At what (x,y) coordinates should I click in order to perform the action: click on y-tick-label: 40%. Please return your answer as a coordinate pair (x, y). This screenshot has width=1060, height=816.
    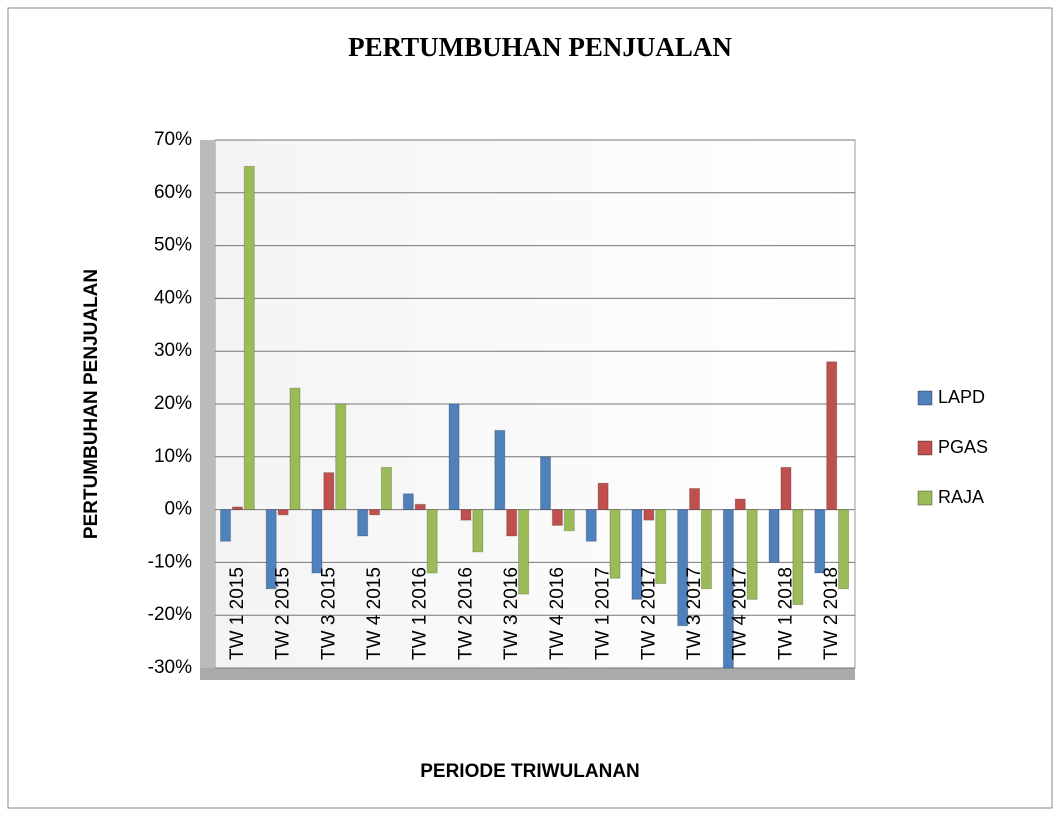
    Looking at the image, I should click on (173, 297).